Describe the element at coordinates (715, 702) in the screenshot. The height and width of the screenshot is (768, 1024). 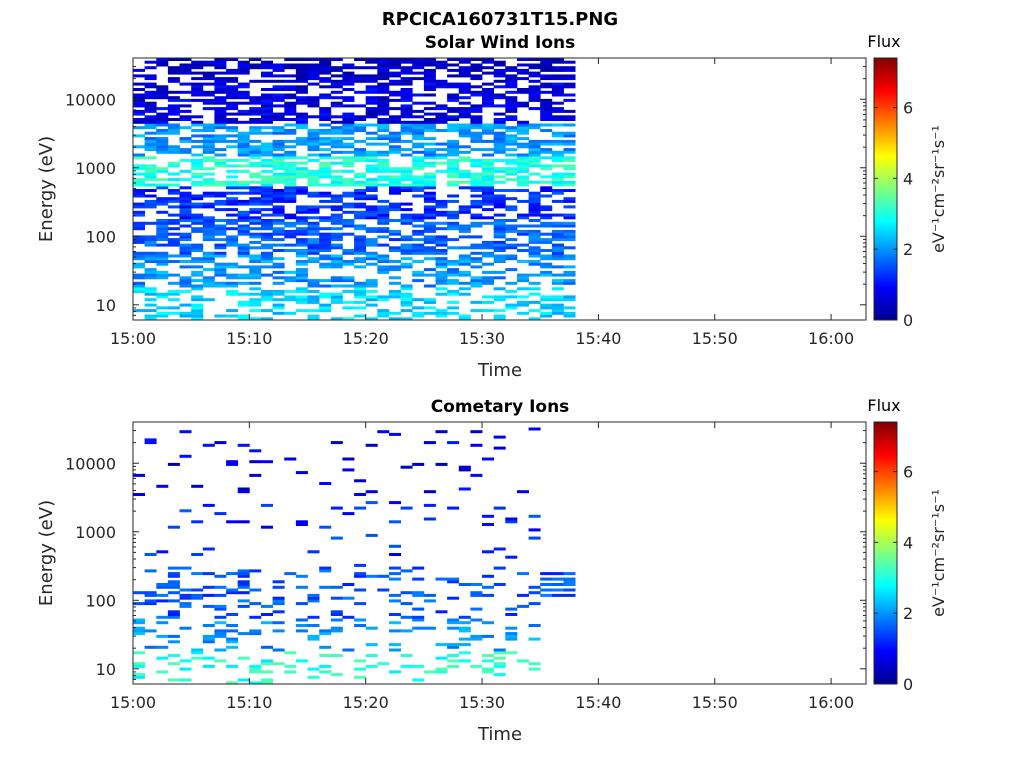
I see `x-tick-label: 15:50` at that location.